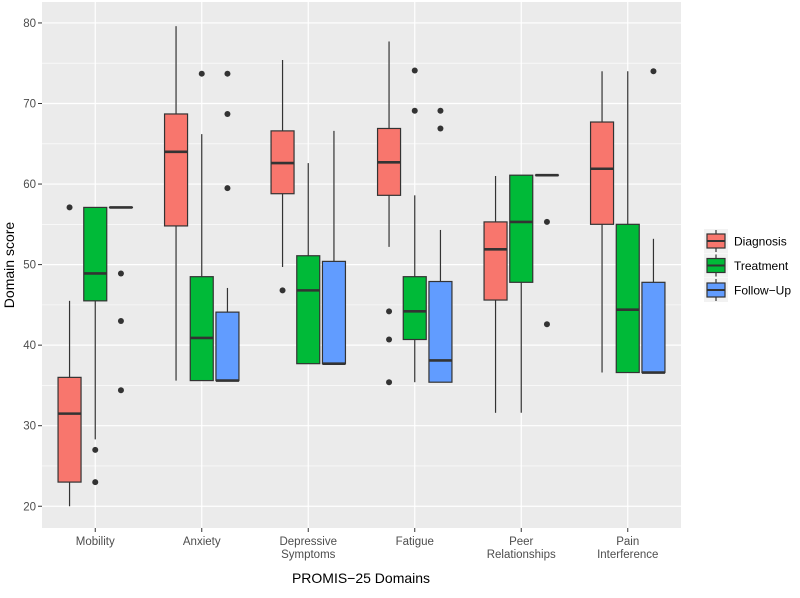 The height and width of the screenshot is (598, 800). I want to click on x-tick-label: Fatigue, so click(415, 542).